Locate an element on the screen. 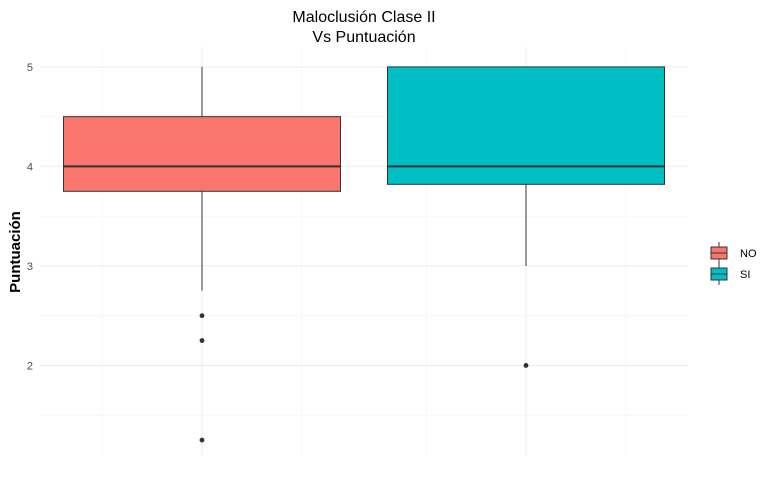 Image resolution: width=773 pixels, height=485 pixels. outlier-point-si is located at coordinates (526, 365).